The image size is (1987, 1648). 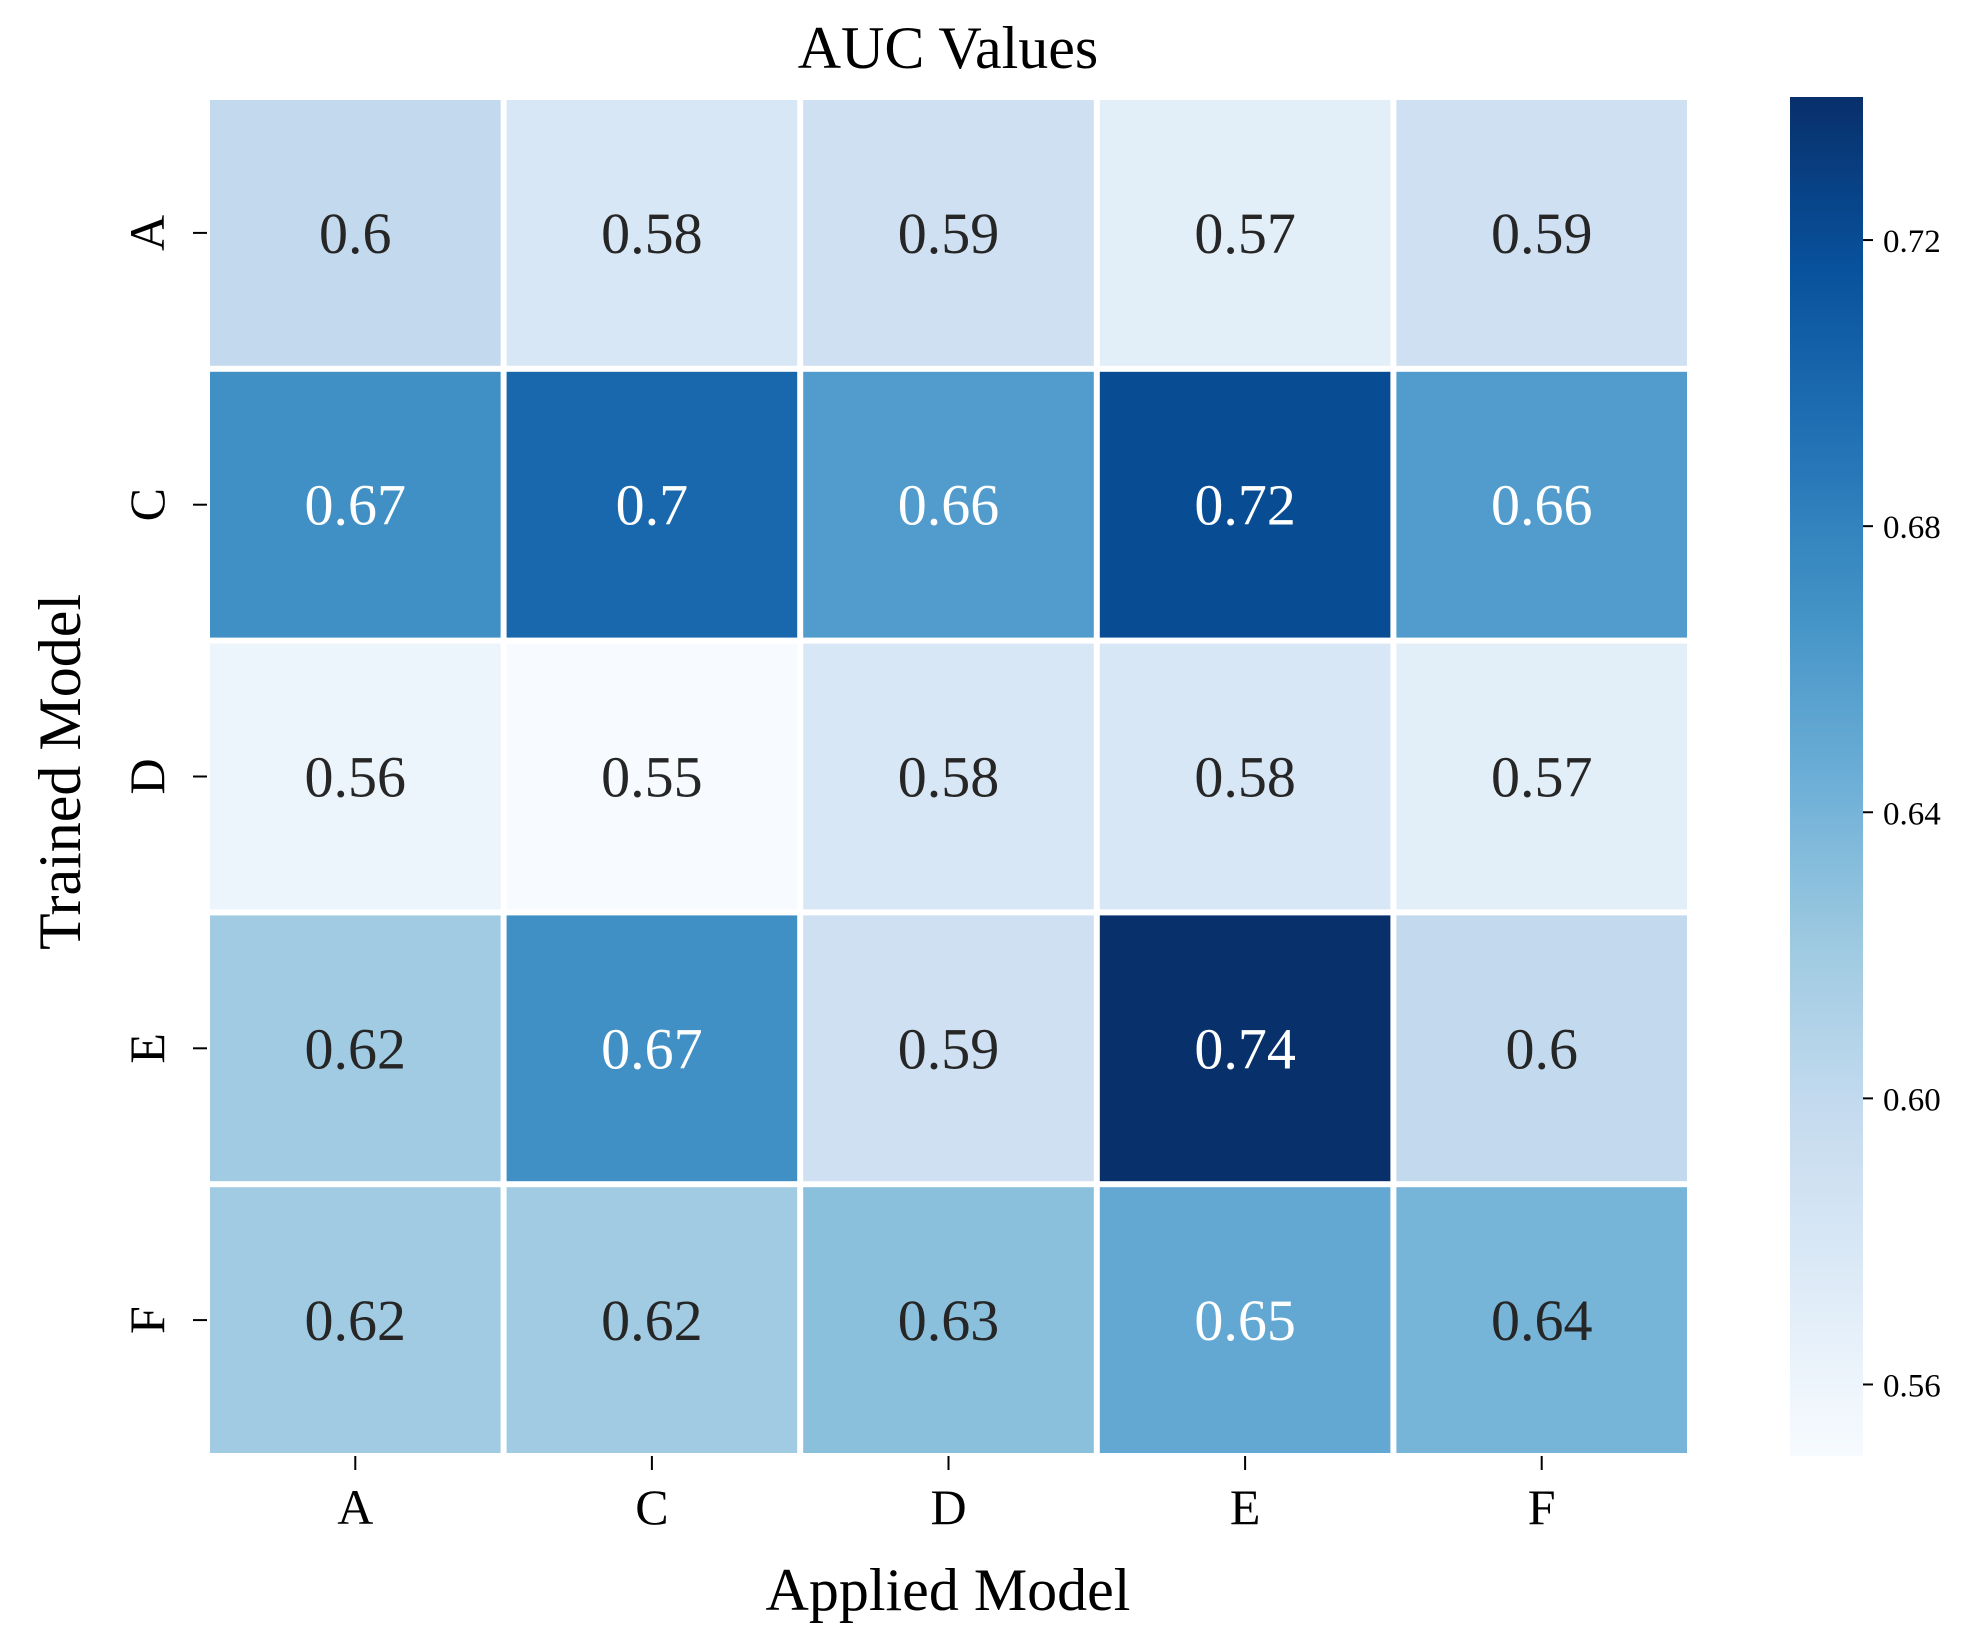 What do you see at coordinates (1912, 814) in the screenshot?
I see `colorbar-tick-label: 0.64` at bounding box center [1912, 814].